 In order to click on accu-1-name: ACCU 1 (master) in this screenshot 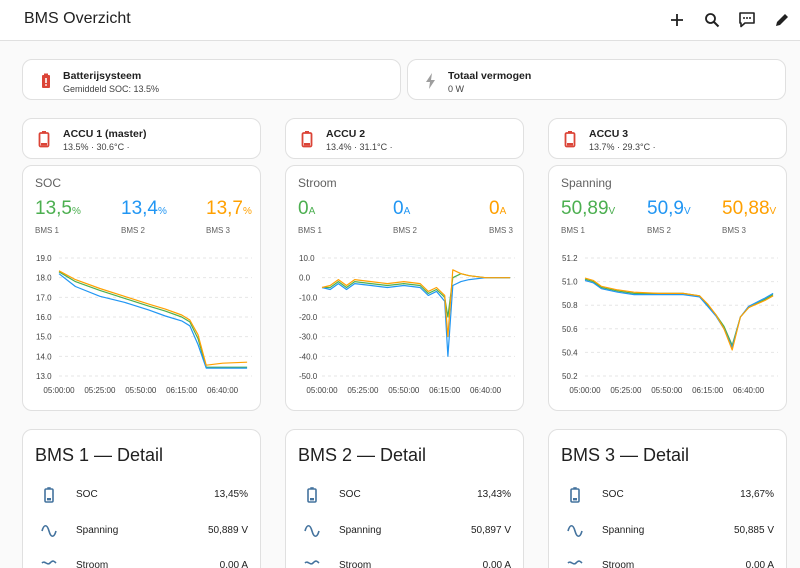, I will do `click(105, 134)`.